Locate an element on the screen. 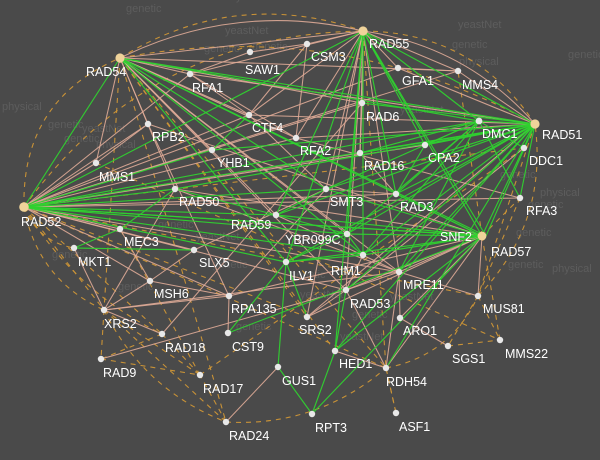 The image size is (600, 460). node-rad55 is located at coordinates (363, 31).